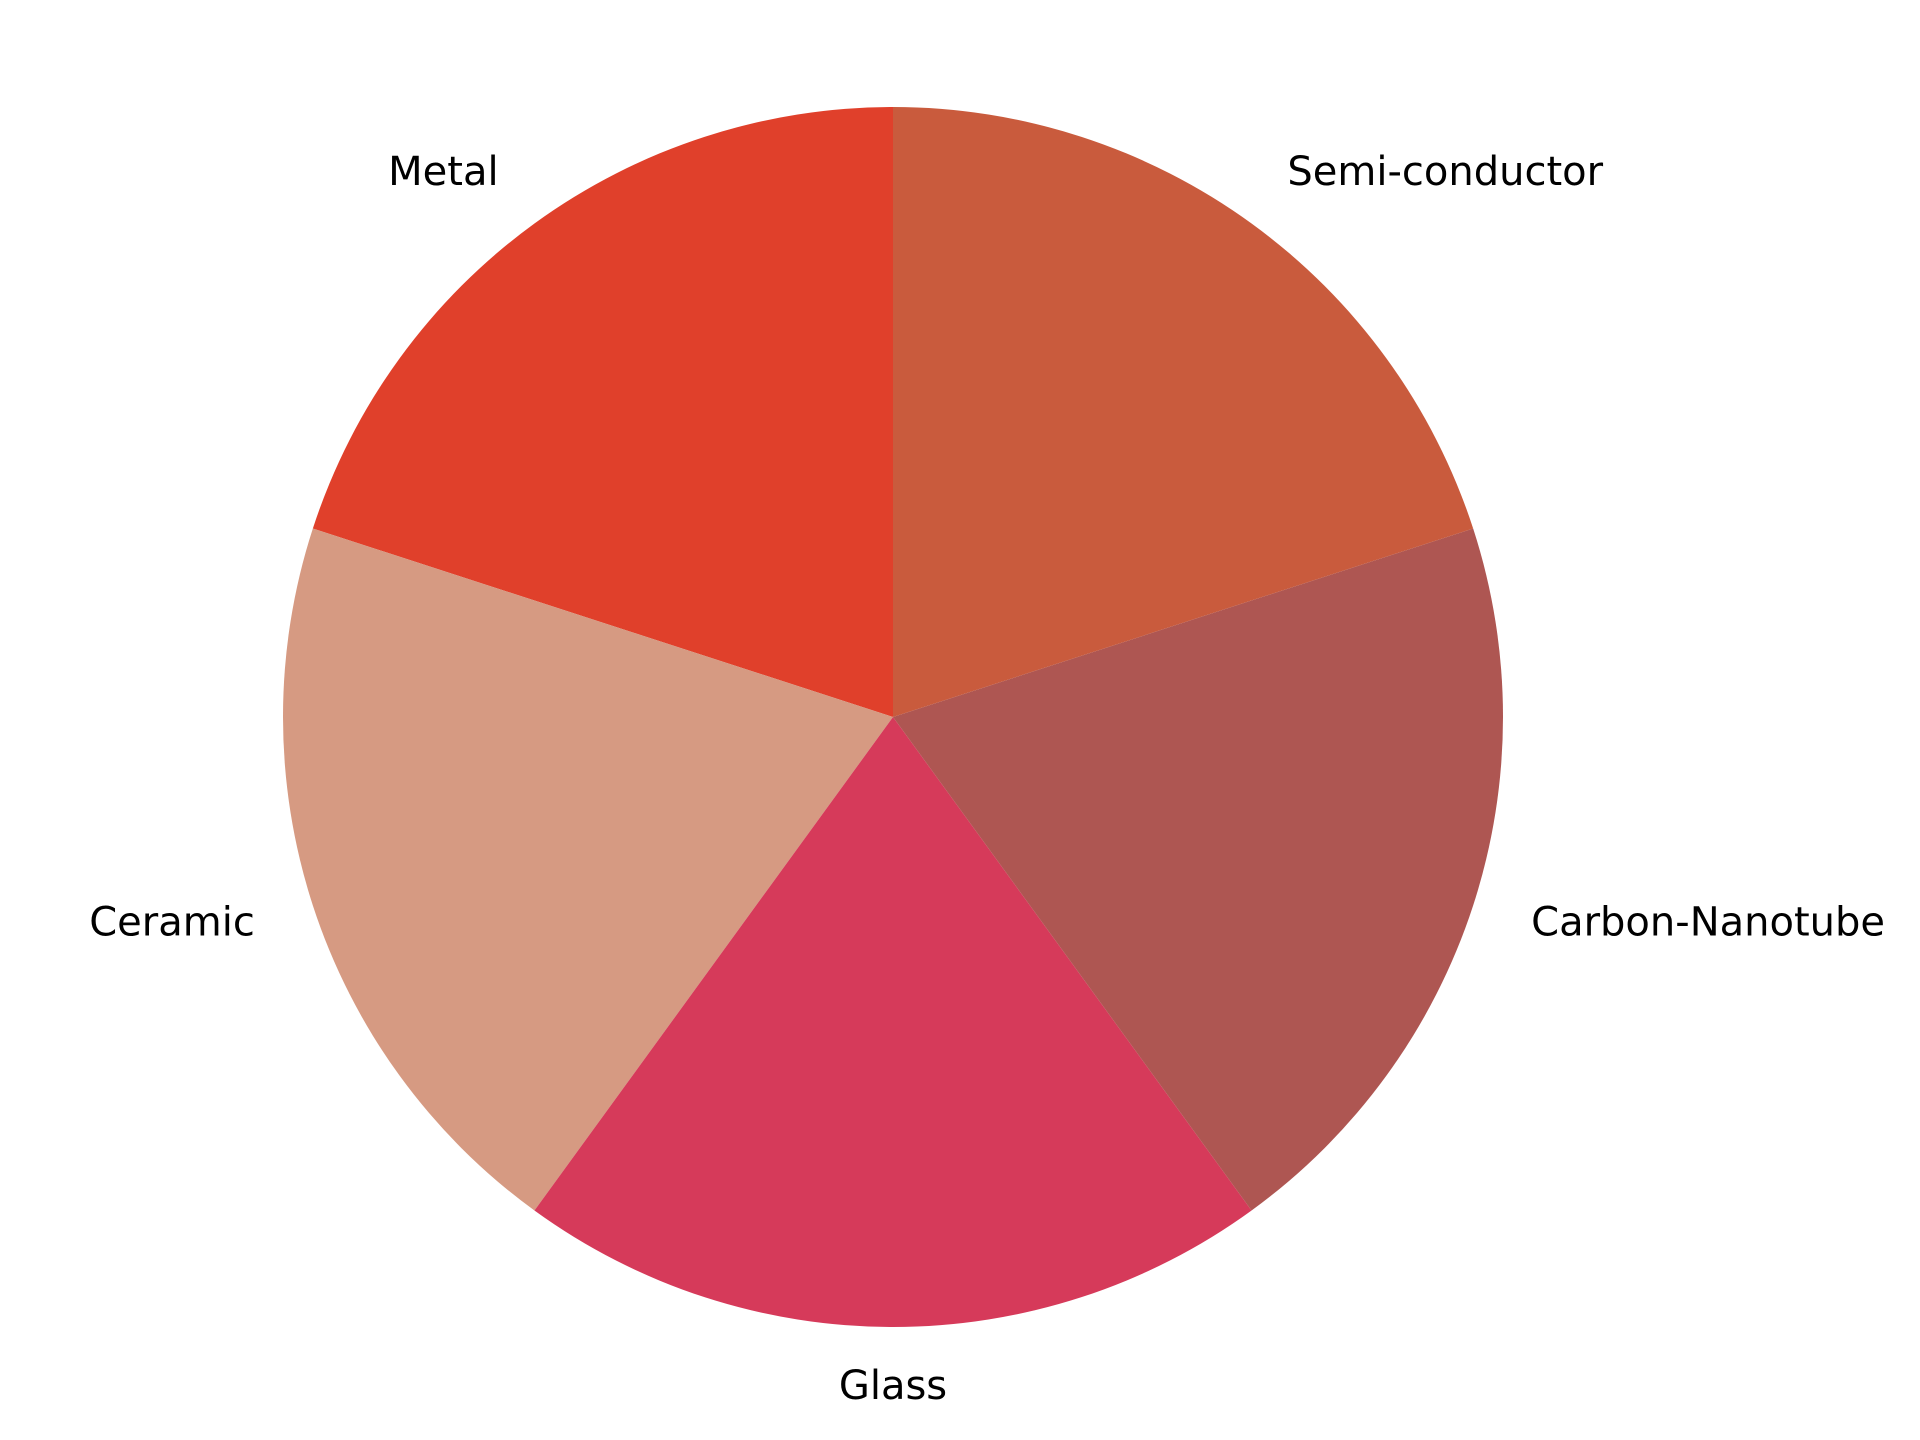 This screenshot has width=1920, height=1440. What do you see at coordinates (1445, 172) in the screenshot?
I see `pie-label-semi-conductor: Semi-conductor` at bounding box center [1445, 172].